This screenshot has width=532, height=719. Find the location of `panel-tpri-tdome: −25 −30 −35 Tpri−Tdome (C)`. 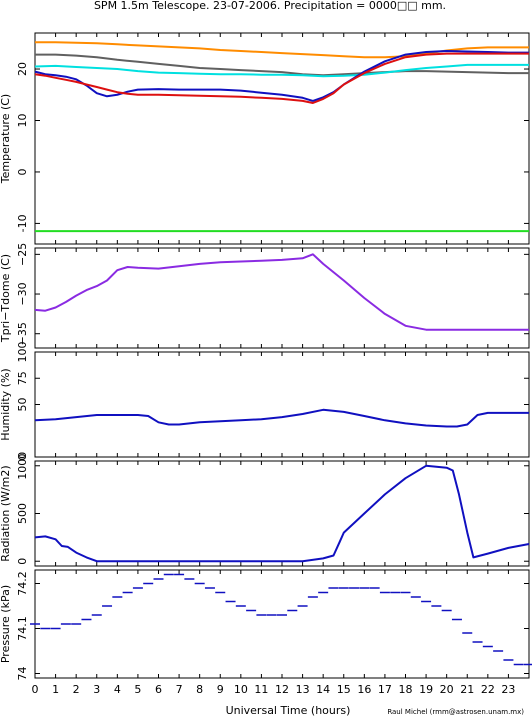

panel-tpri-tdome: −25 −30 −35 Tpri−Tdome (C) is located at coordinates (265, 296).